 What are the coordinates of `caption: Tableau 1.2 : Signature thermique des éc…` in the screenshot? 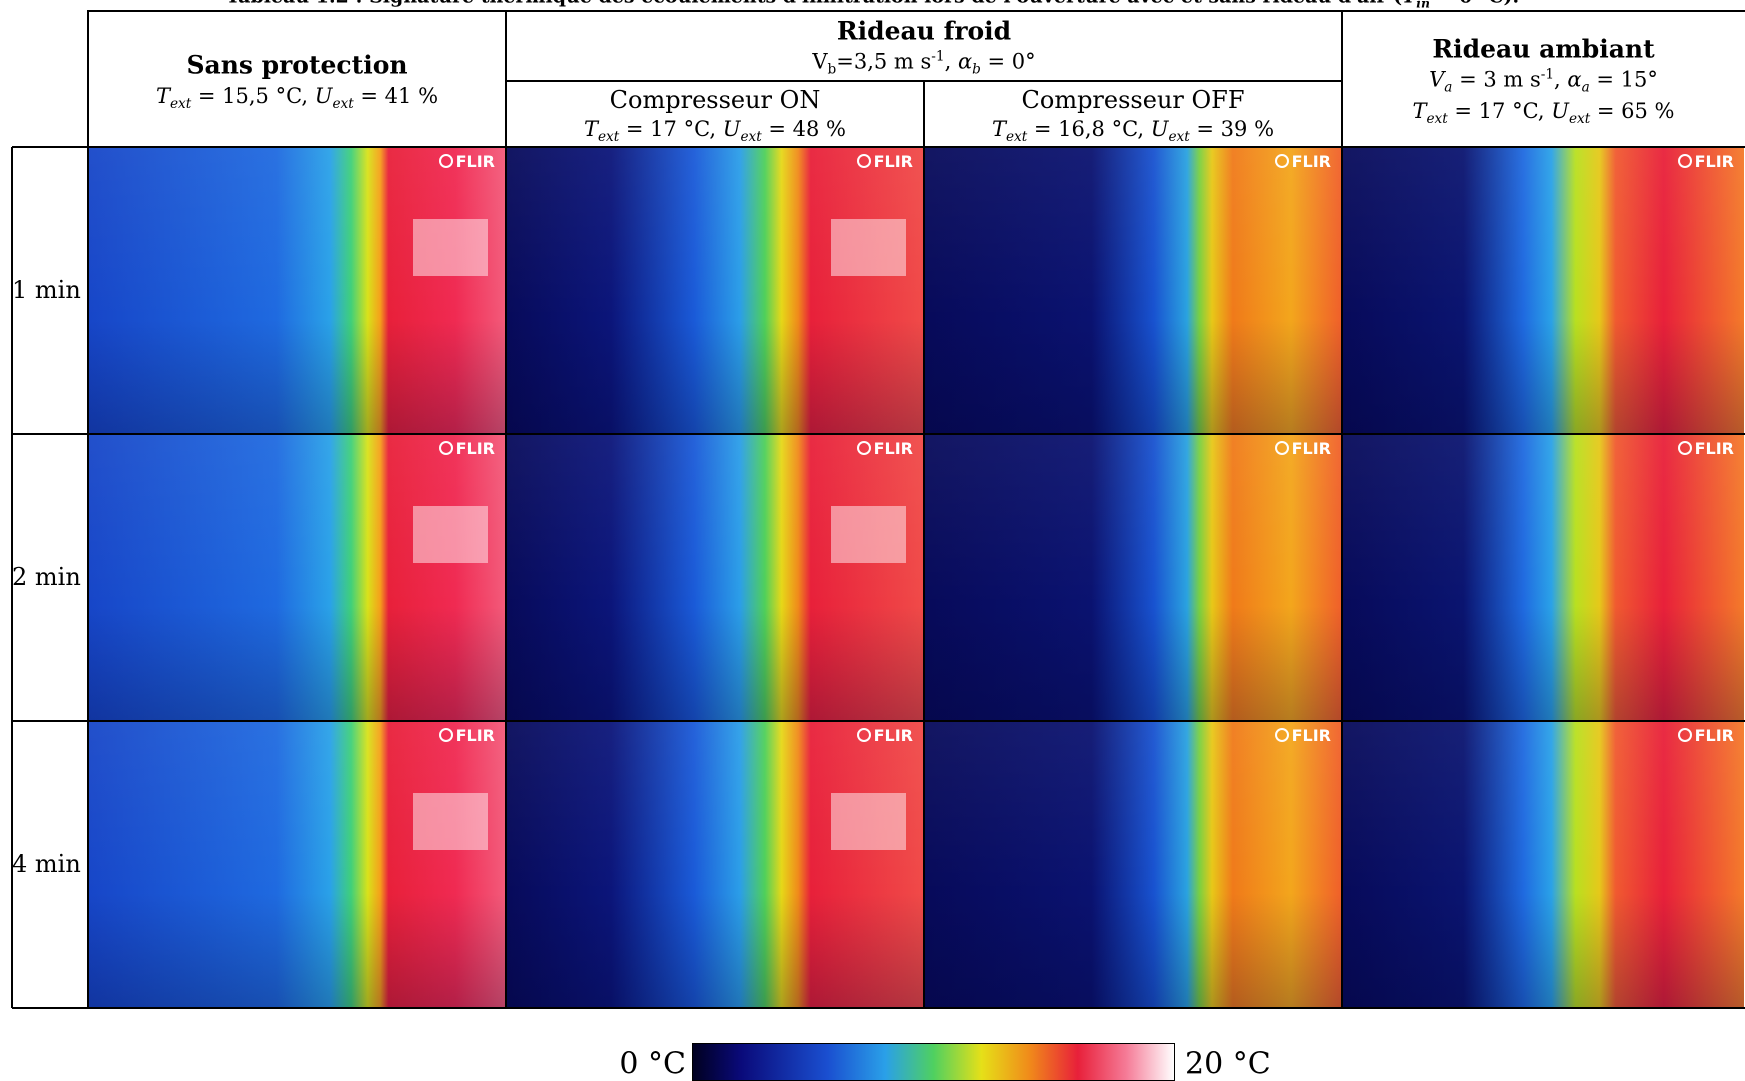 It's located at (872, 5).